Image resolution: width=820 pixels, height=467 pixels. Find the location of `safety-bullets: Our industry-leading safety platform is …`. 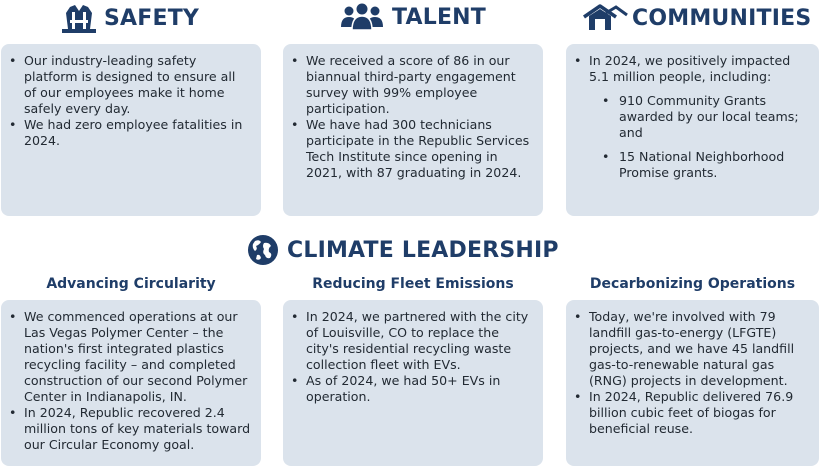

safety-bullets: Our industry-leading safety platform is … is located at coordinates (130, 101).